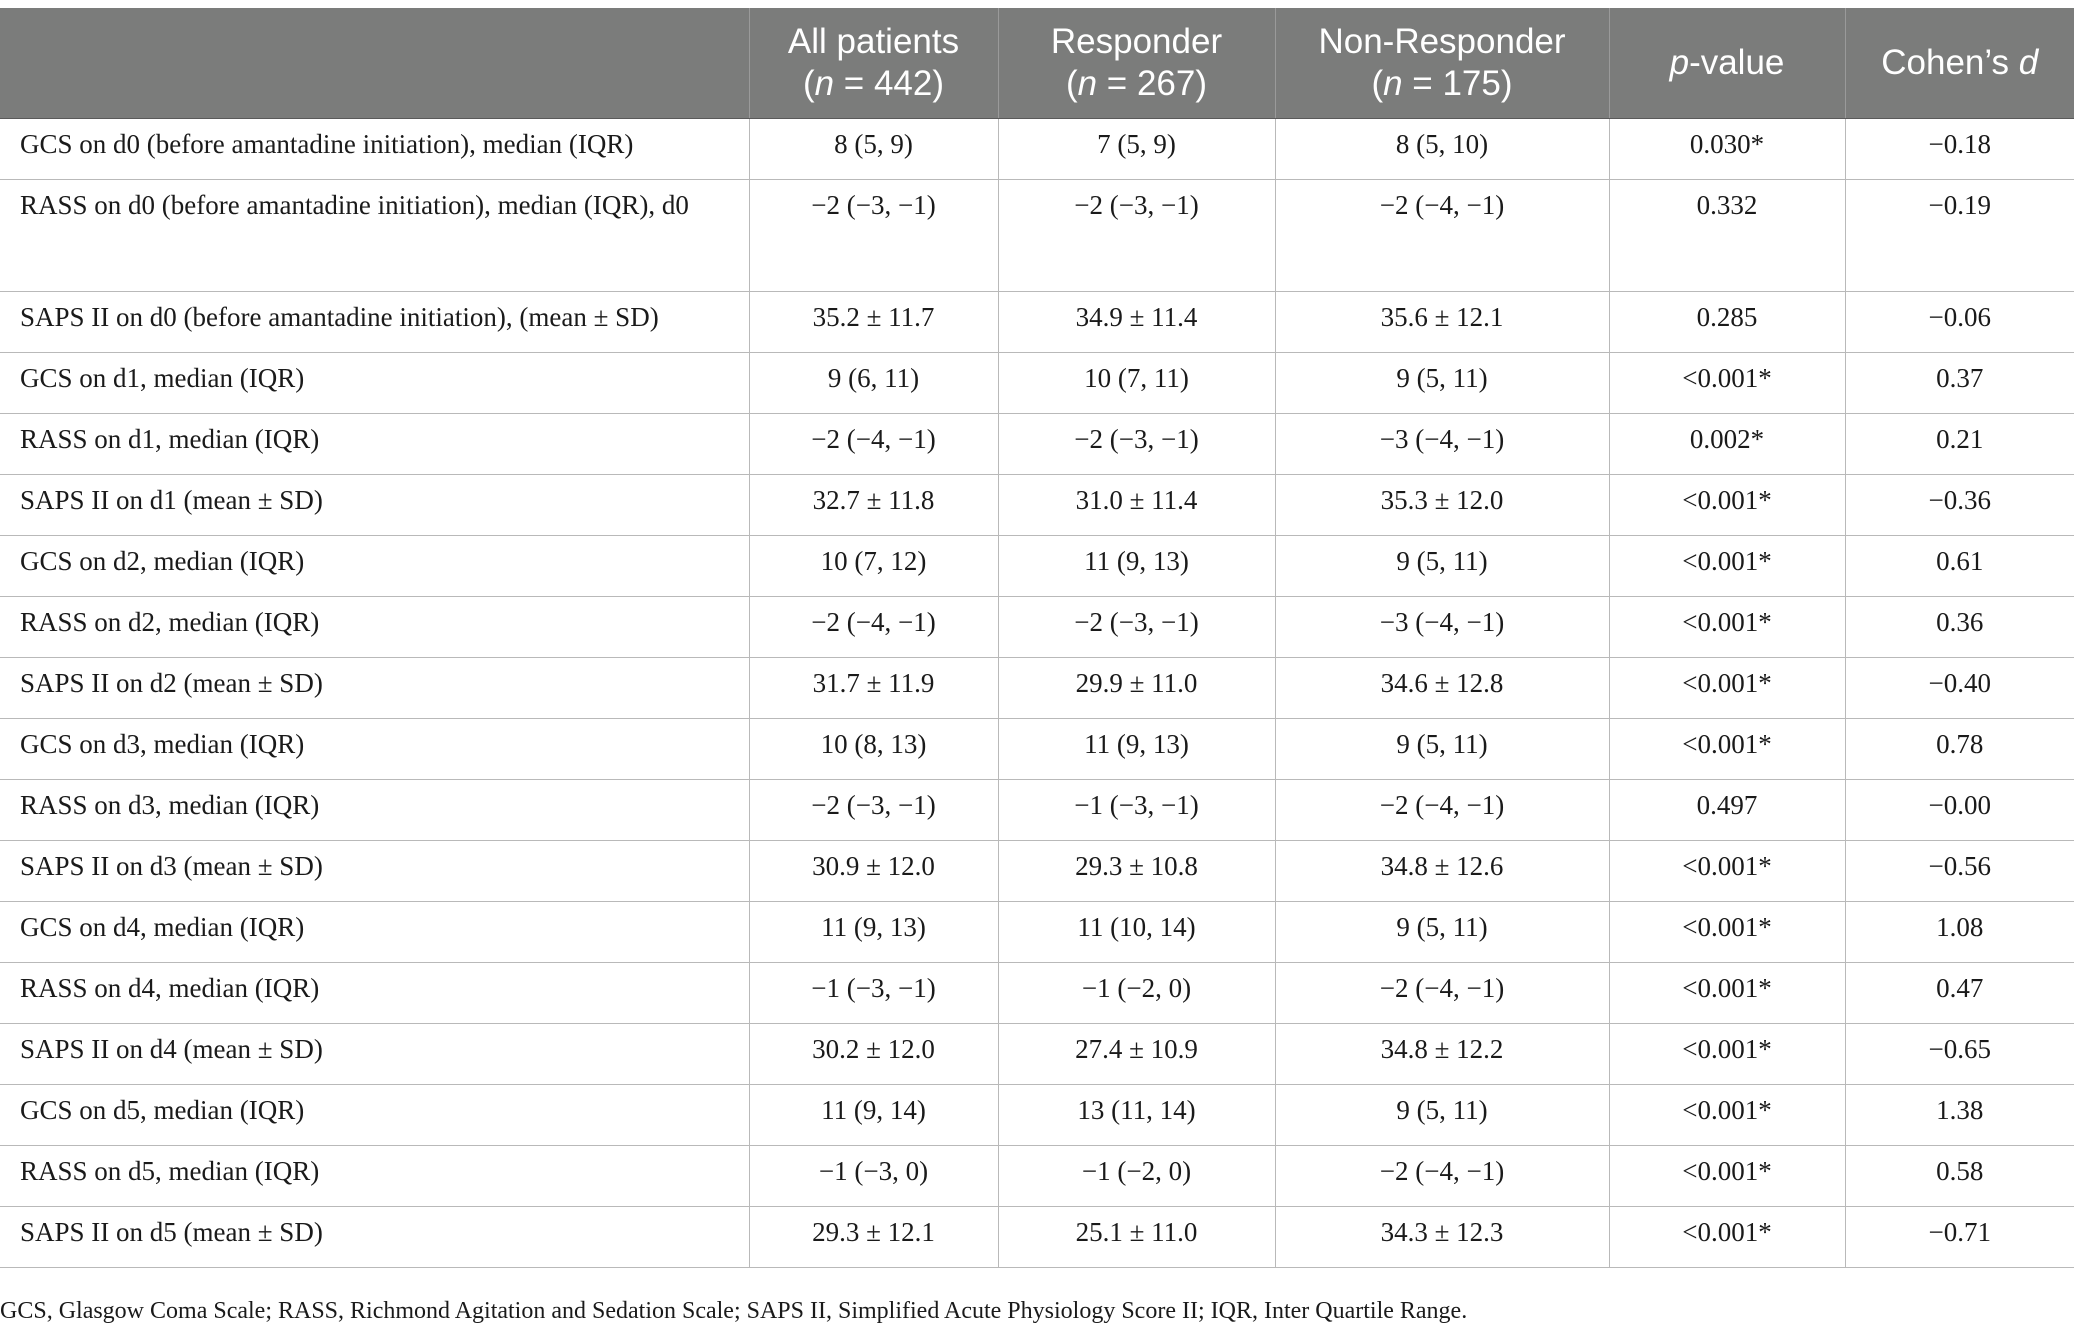  Describe the element at coordinates (873, 383) in the screenshot. I see `all-patients-cell: 9 (6, 11)` at that location.